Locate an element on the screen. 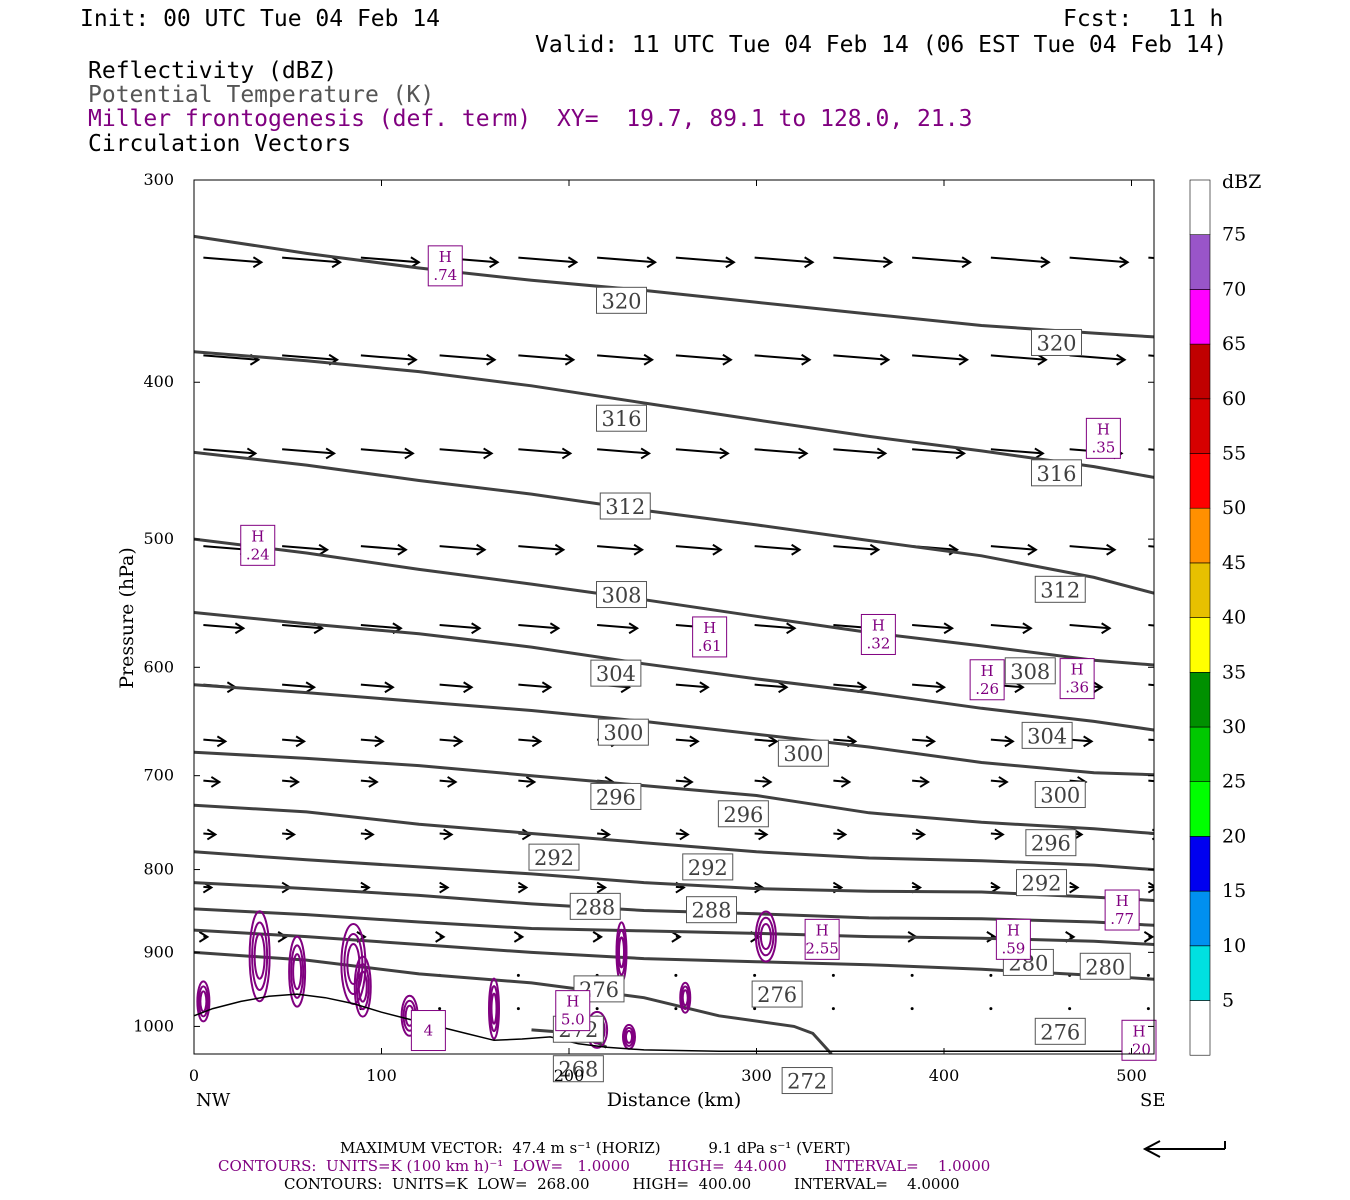 Image resolution: width=1350 pixels, height=1200 pixels. theta-label-272: 272 is located at coordinates (807, 1081).